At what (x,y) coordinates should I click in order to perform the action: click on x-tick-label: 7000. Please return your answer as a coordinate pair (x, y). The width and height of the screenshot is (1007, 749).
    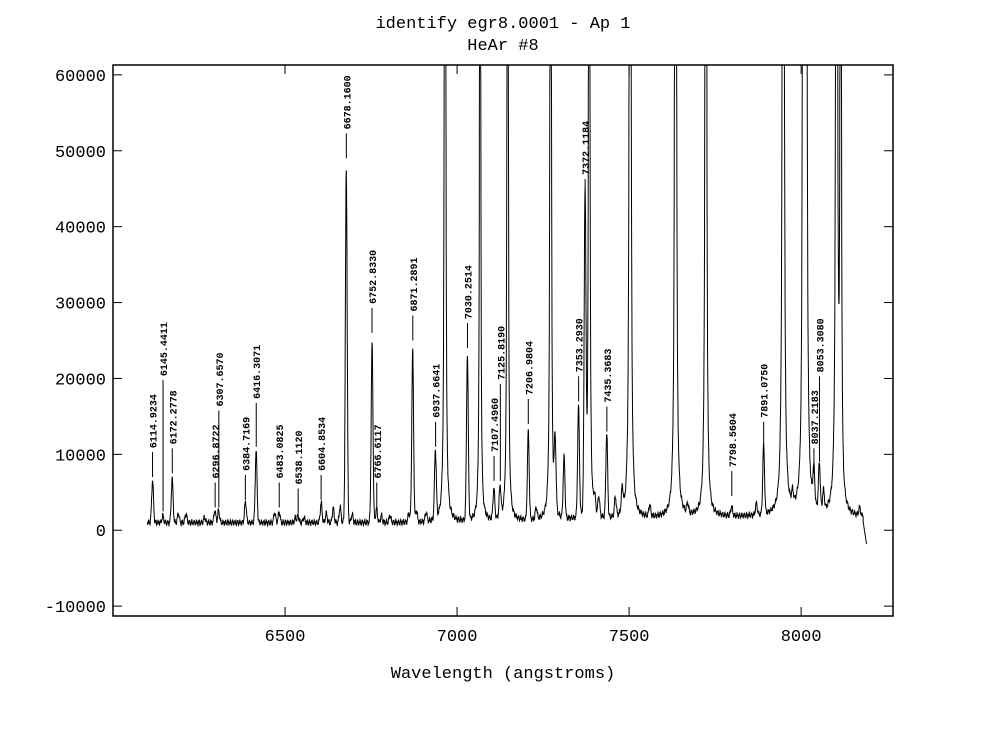
    Looking at the image, I should click on (457, 637).